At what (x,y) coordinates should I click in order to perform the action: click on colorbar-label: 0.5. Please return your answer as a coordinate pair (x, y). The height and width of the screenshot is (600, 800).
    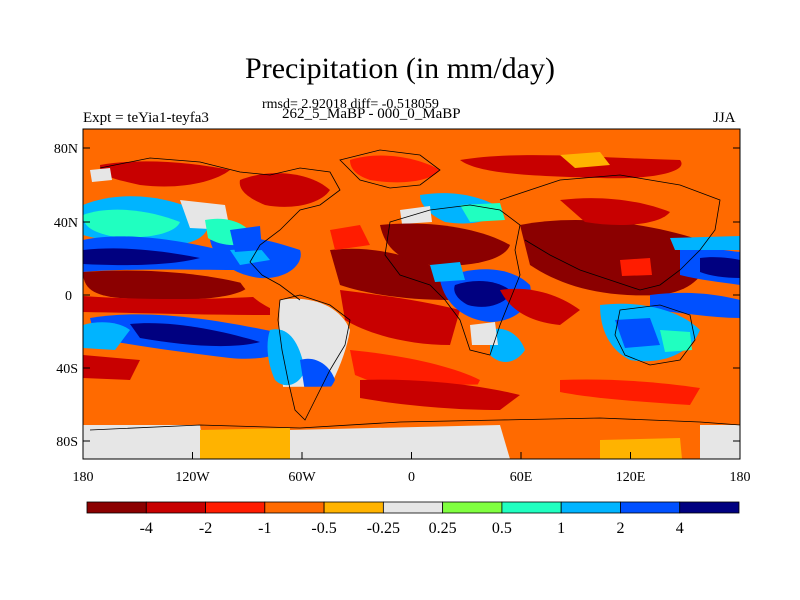
    Looking at the image, I should click on (502, 528).